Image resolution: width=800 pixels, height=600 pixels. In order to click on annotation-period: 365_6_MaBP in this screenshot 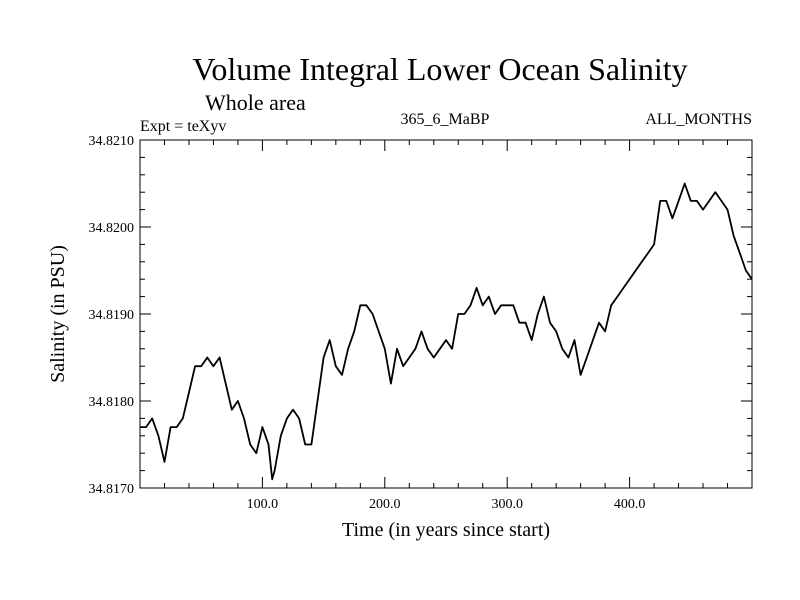, I will do `click(445, 119)`.